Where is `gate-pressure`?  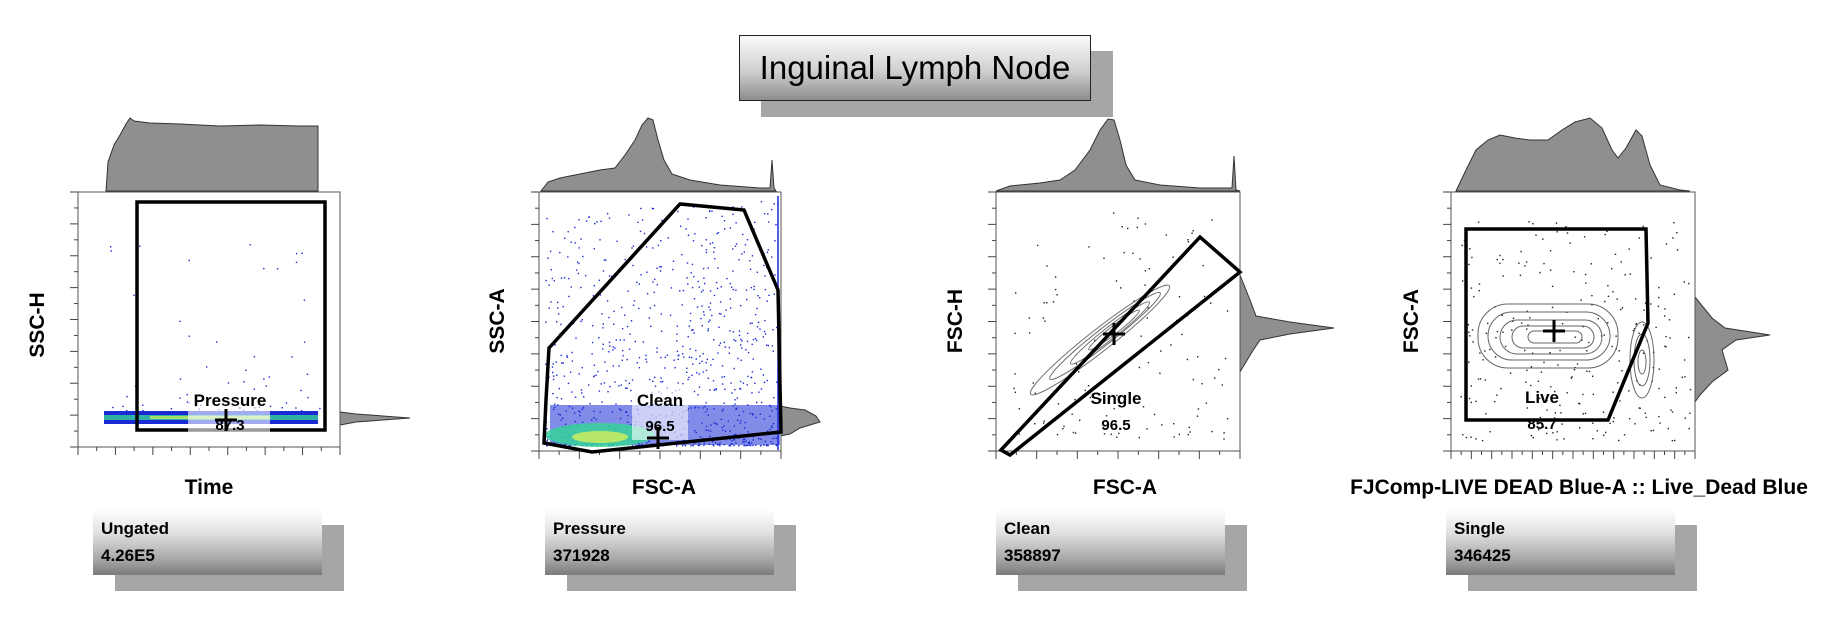
gate-pressure is located at coordinates (231, 316).